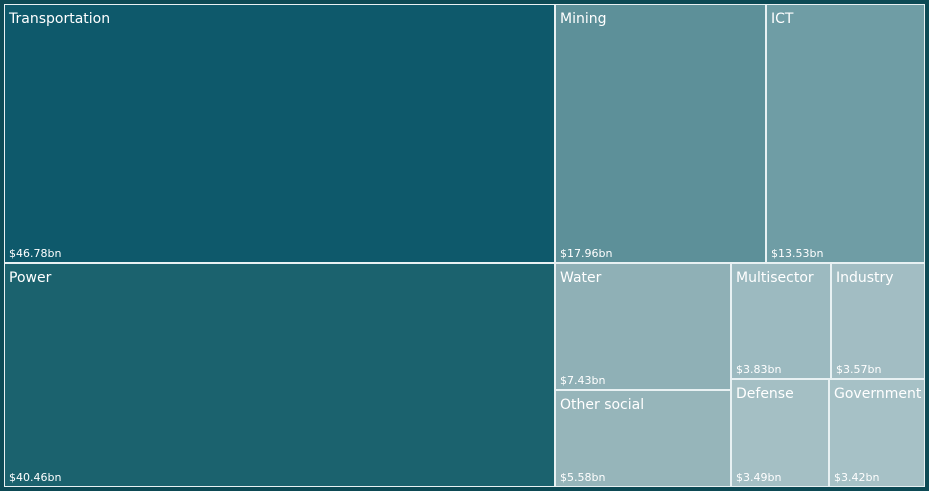 The height and width of the screenshot is (491, 929). What do you see at coordinates (30, 278) in the screenshot?
I see `tile-label: Power` at bounding box center [30, 278].